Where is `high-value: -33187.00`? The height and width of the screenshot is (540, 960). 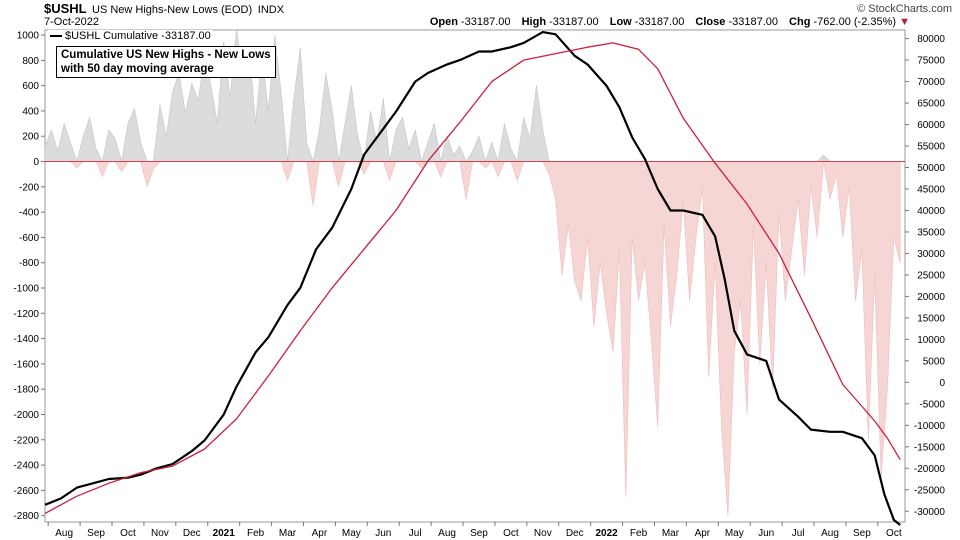 high-value: -33187.00 is located at coordinates (574, 22).